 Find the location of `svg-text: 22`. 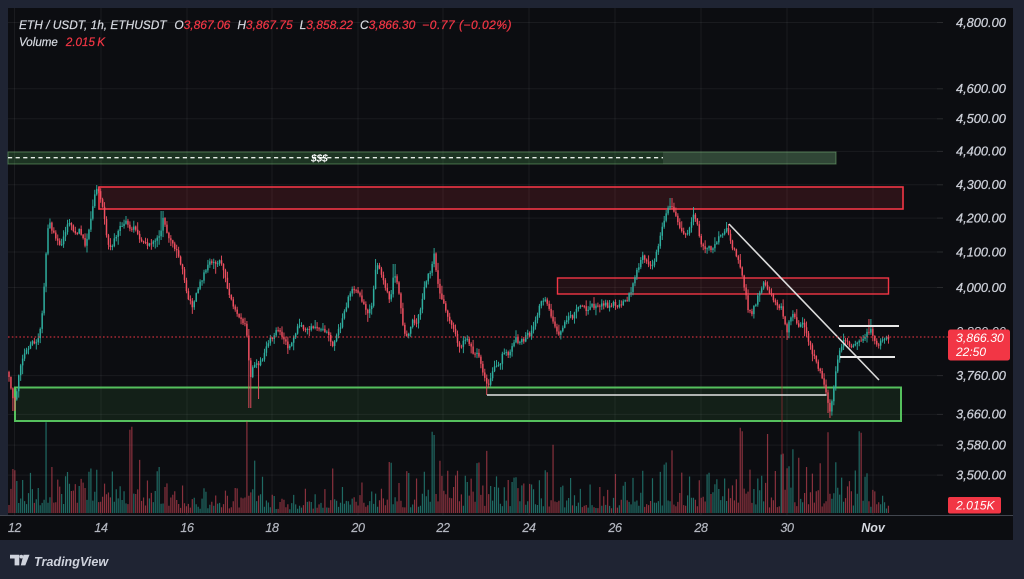

svg-text: 22 is located at coordinates (442, 528).